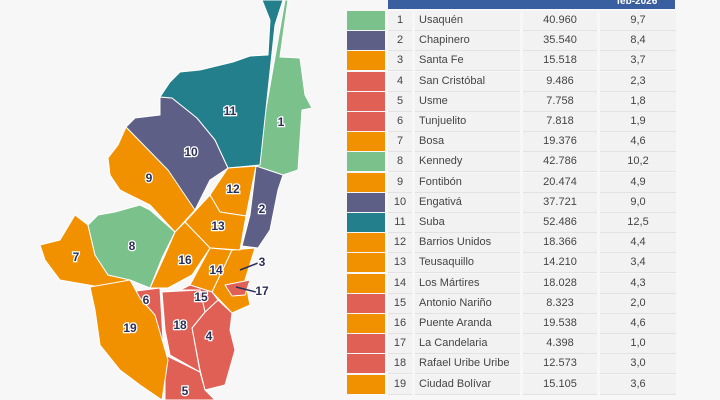 This screenshot has height=400, width=720. I want to click on locality-number: 17, so click(400, 344).